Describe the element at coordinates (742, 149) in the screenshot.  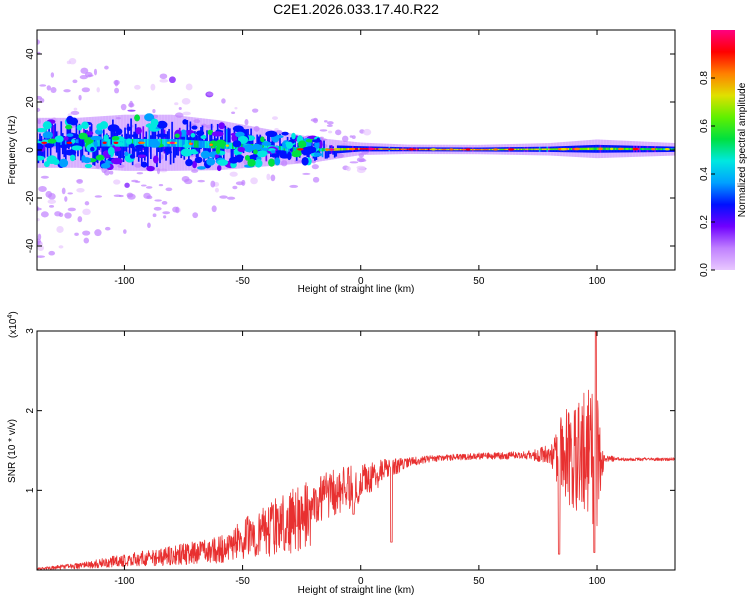
I see `colorbar-label: Normalized spectral amplitude` at that location.